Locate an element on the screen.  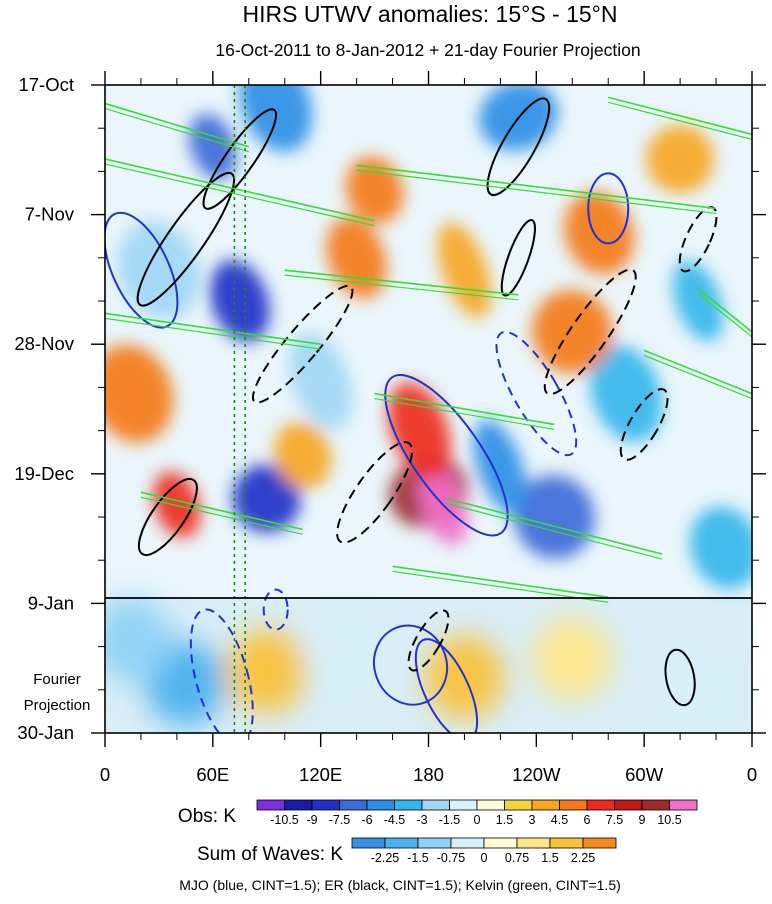
y-tick-label: 30-Jan is located at coordinates (45, 732).